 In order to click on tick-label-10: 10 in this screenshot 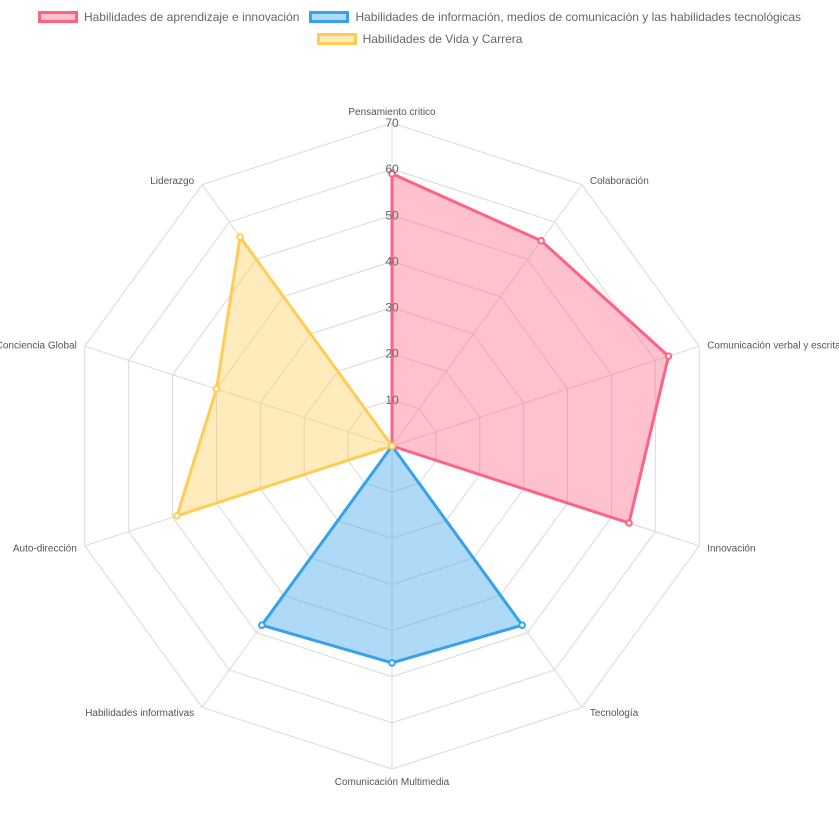, I will do `click(392, 400)`.